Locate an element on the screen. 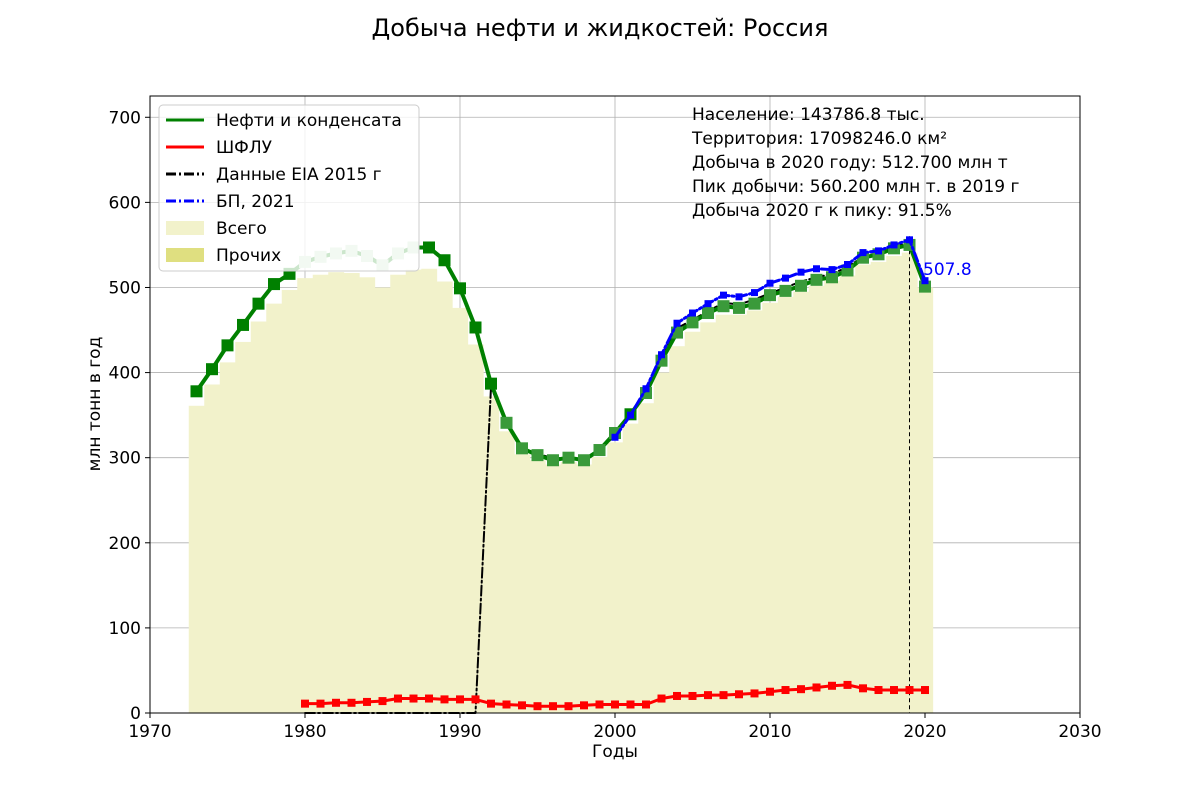 The height and width of the screenshot is (800, 1200). marker-ngl-1998 is located at coordinates (584, 705).